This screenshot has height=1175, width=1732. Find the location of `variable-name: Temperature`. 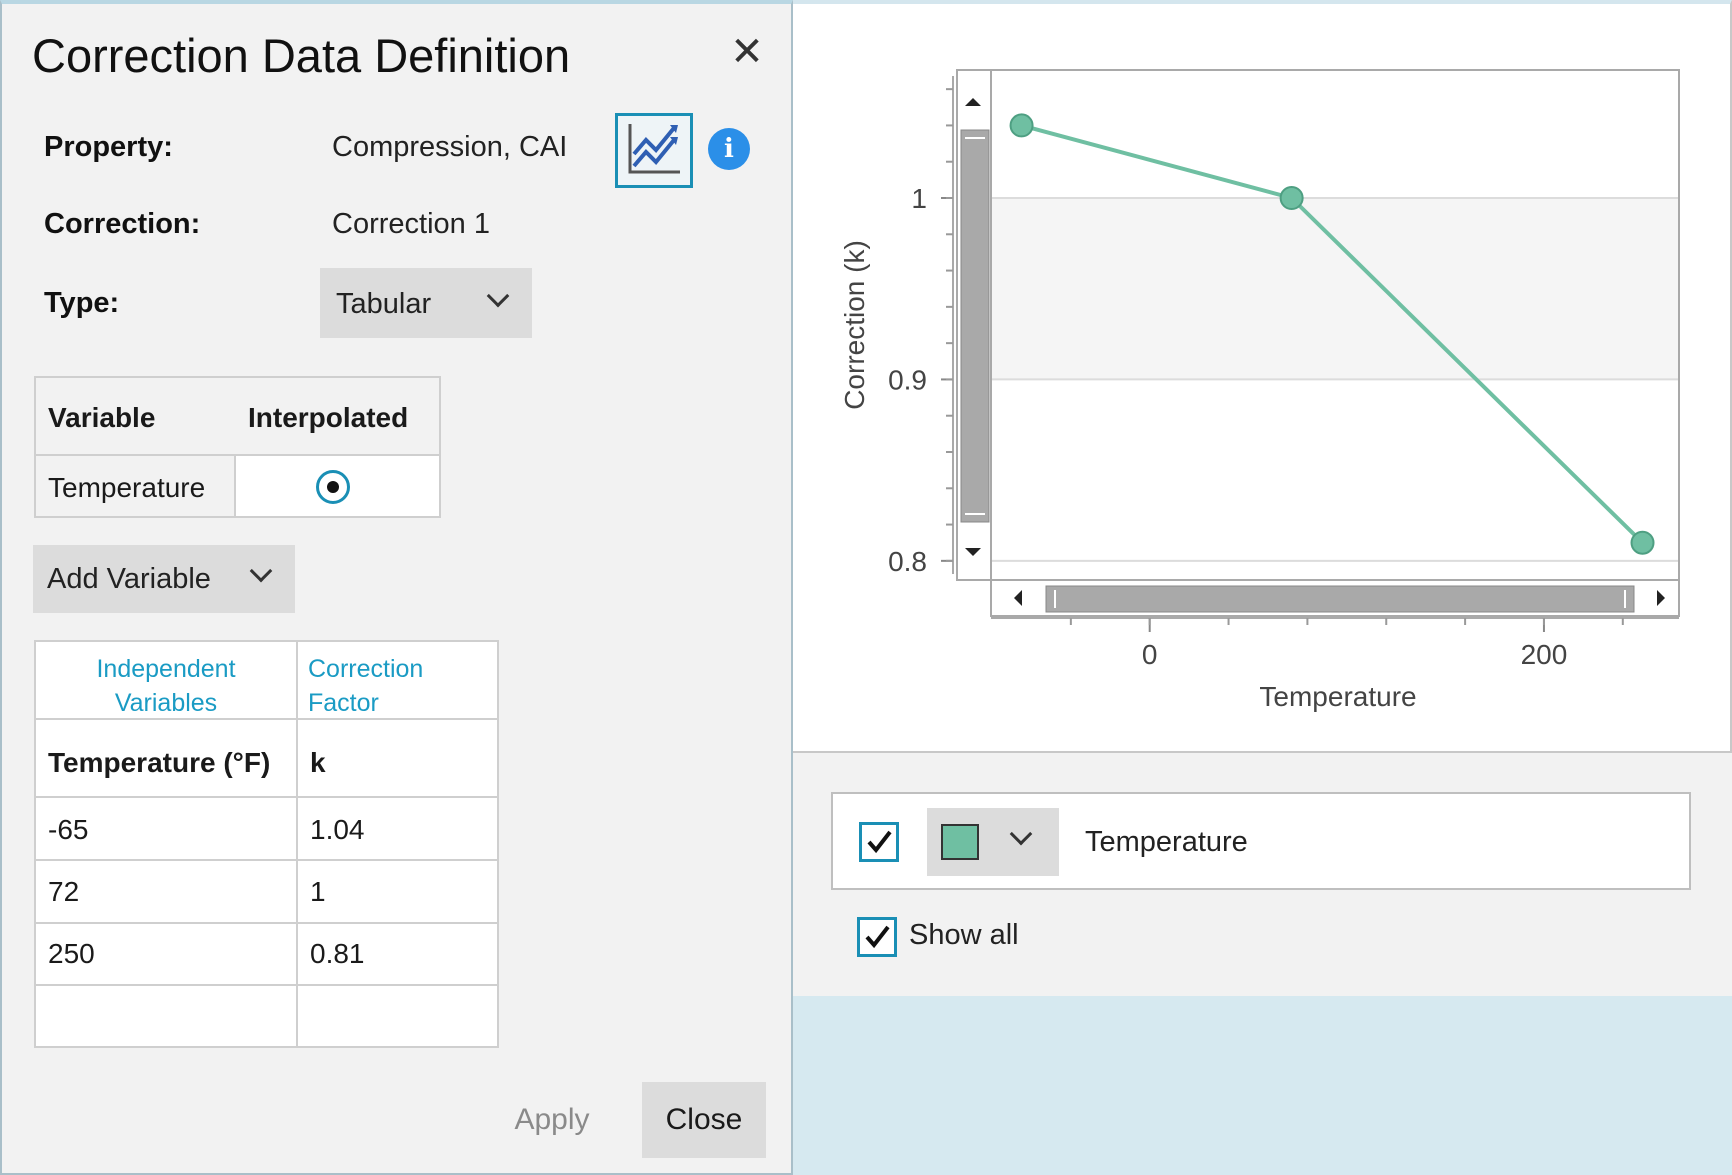

variable-name: Temperature is located at coordinates (127, 487).